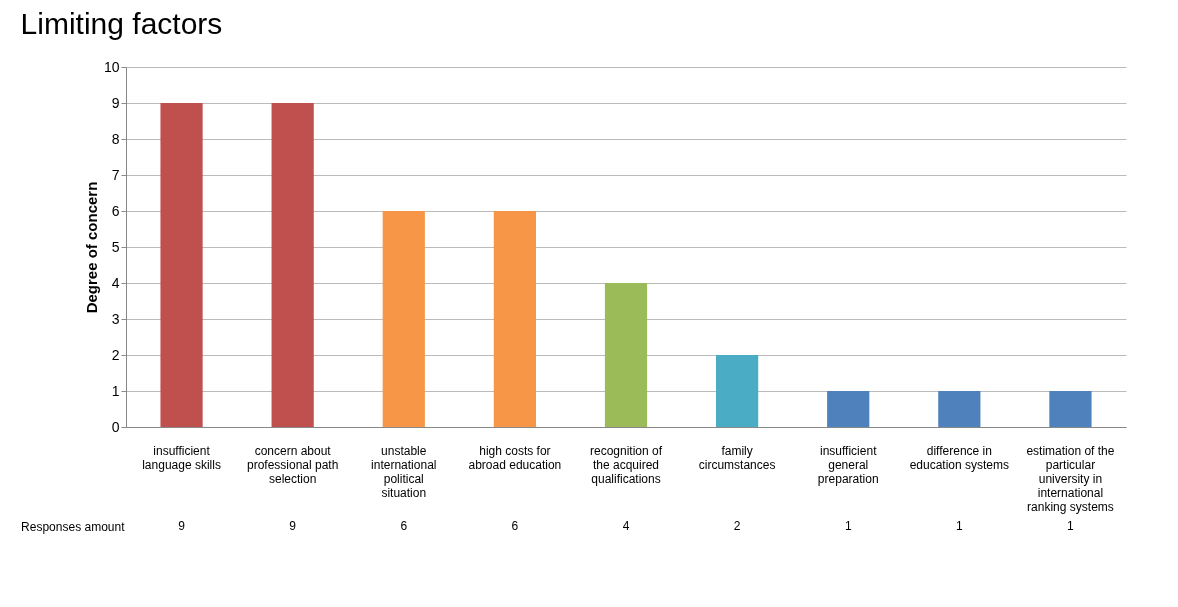 The width and height of the screenshot is (1178, 607). Describe the element at coordinates (115, 102) in the screenshot. I see `y-tick-label: 9` at that location.